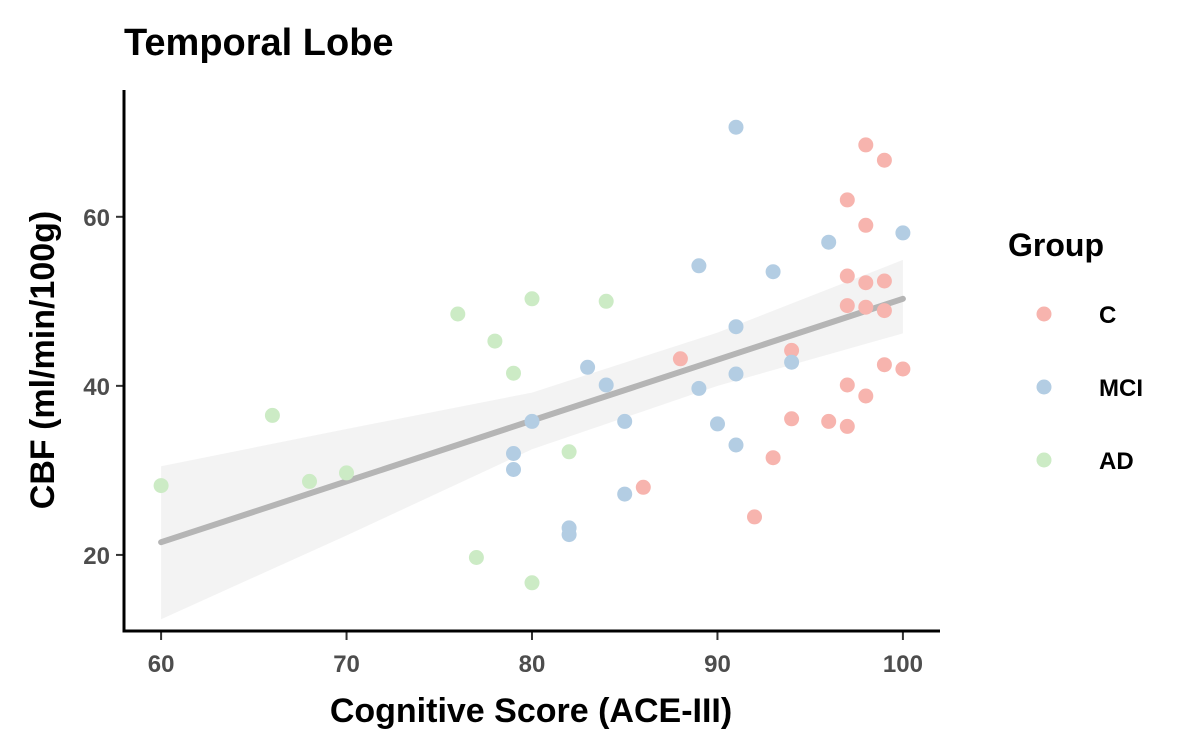 Image resolution: width=1200 pixels, height=750 pixels. I want to click on legend: Group C MCI AD, so click(1075, 351).